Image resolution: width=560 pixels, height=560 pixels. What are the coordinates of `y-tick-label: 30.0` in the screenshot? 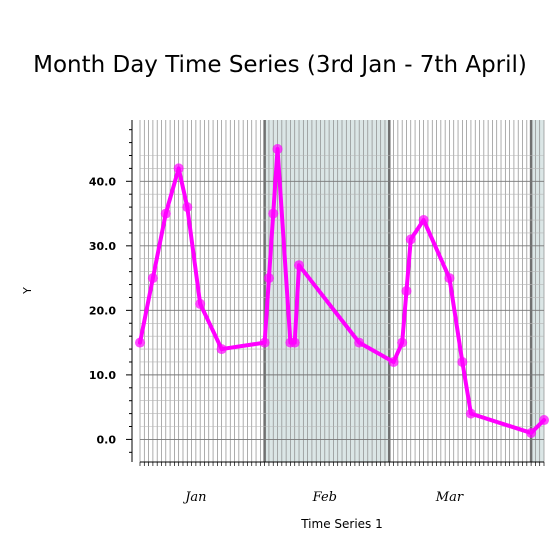 It's located at (102, 246).